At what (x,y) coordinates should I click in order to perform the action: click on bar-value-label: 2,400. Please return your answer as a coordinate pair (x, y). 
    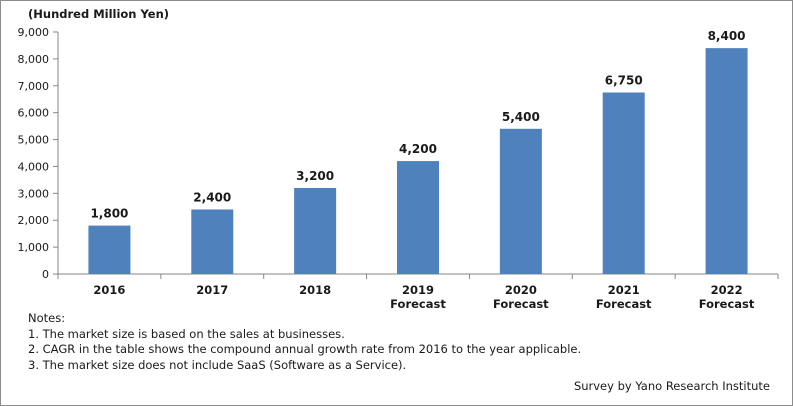
    Looking at the image, I should click on (212, 197).